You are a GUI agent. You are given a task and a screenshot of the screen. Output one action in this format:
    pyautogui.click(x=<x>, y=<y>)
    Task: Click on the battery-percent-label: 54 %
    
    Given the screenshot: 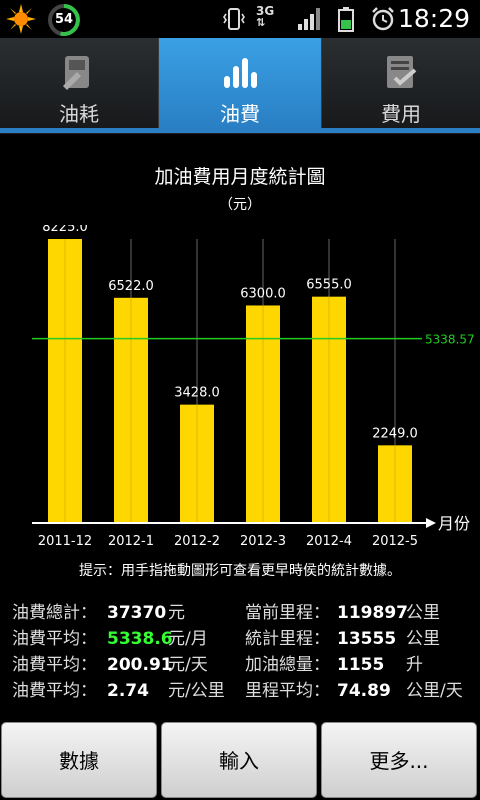 What is the action you would take?
    pyautogui.click(x=64, y=36)
    